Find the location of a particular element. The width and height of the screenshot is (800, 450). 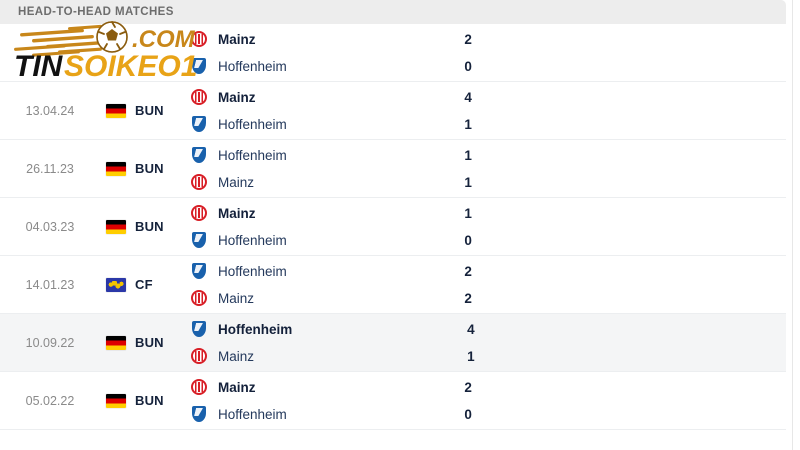

table-row: Hoffenheim0 is located at coordinates (393, 440).